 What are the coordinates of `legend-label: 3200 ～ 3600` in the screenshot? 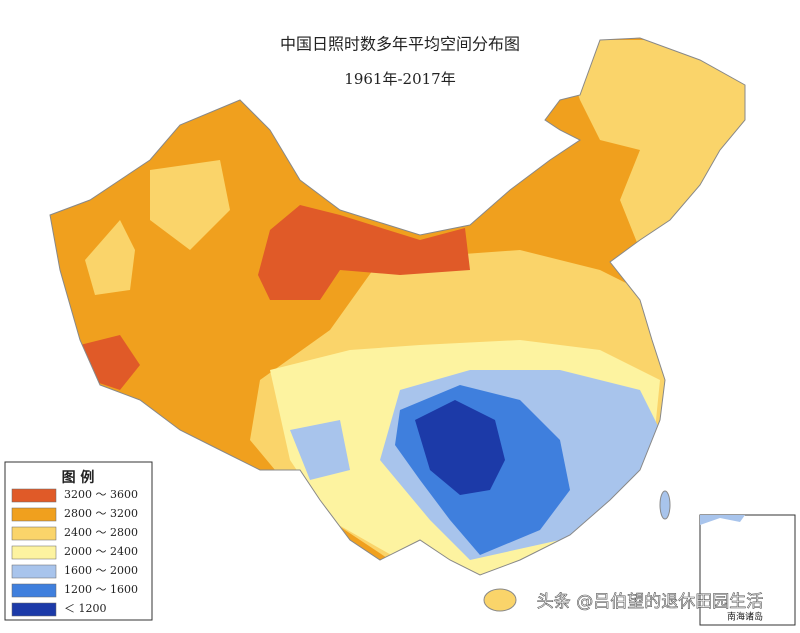 It's located at (101, 494).